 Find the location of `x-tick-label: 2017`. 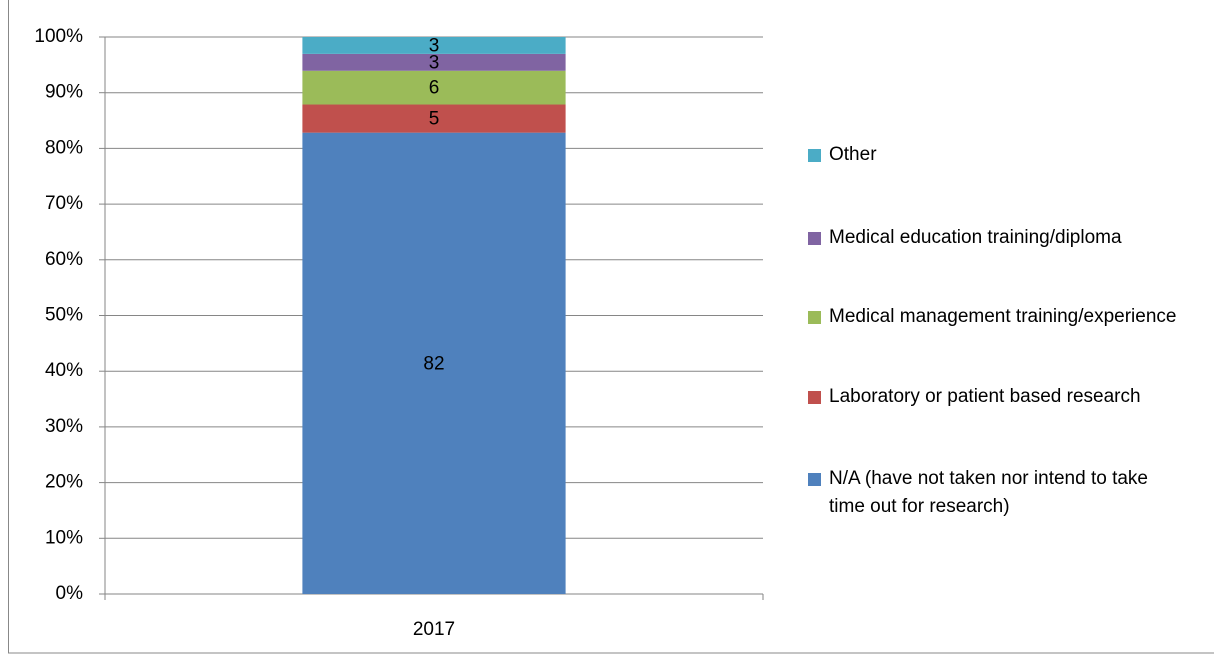

x-tick-label: 2017 is located at coordinates (434, 629).